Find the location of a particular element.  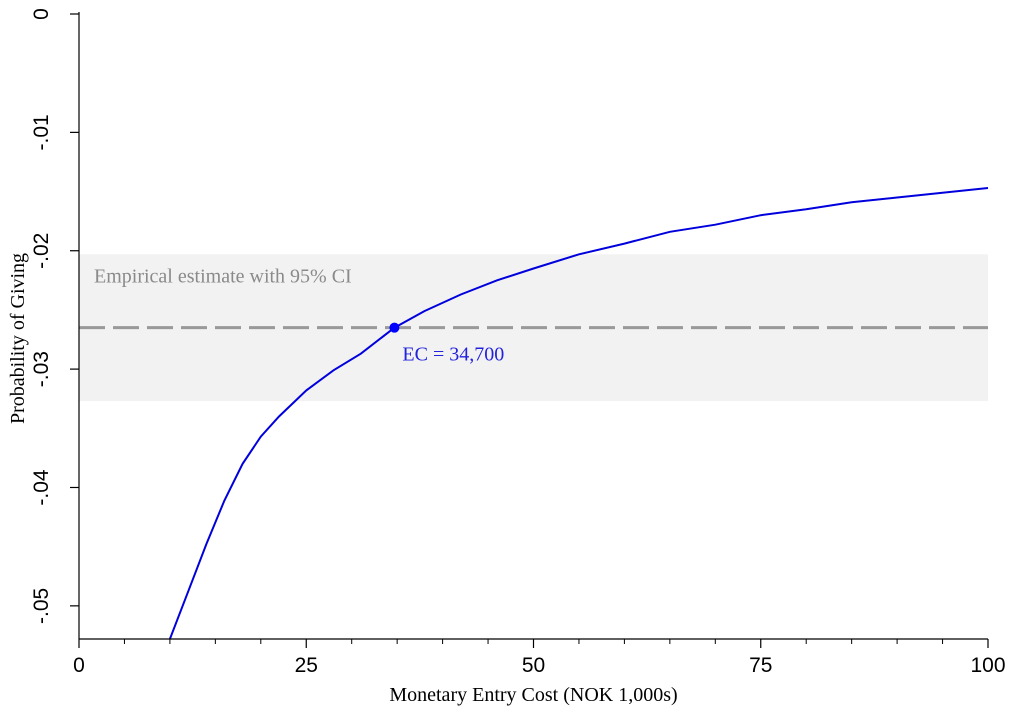

y-tick-label: -.03 is located at coordinates (41, 369).